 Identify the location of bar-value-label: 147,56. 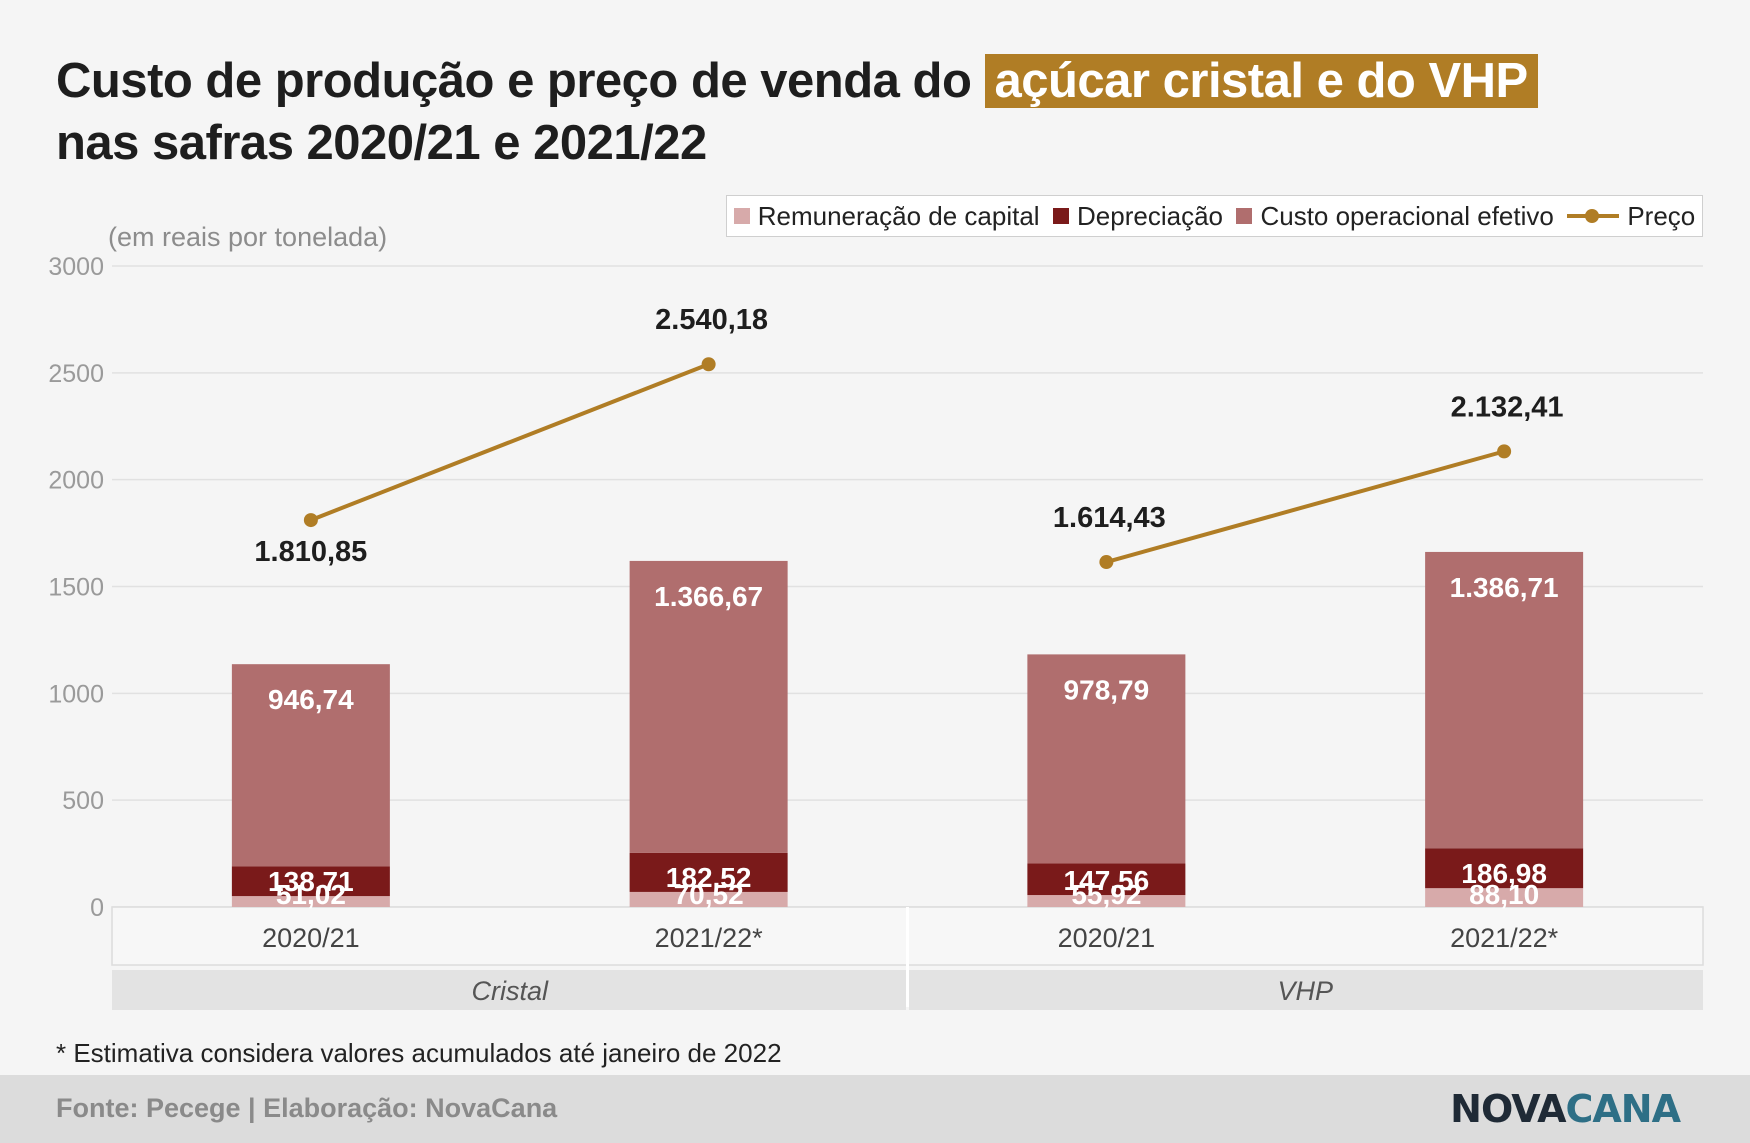
(1107, 880).